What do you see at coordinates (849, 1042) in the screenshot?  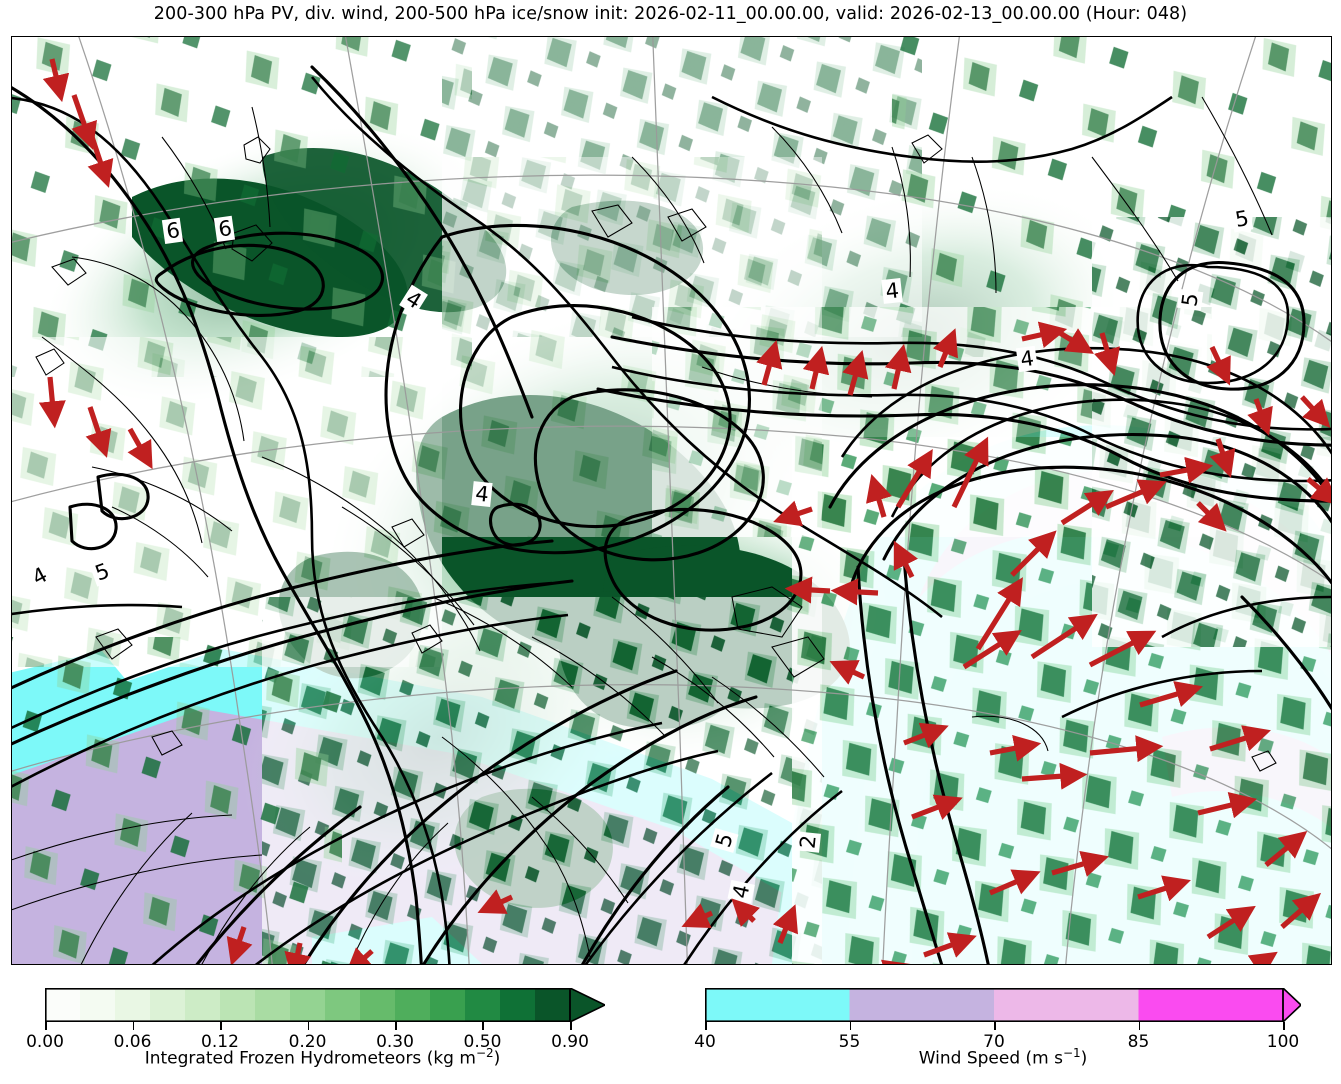 I see `colorbar-tick-label: 55` at bounding box center [849, 1042].